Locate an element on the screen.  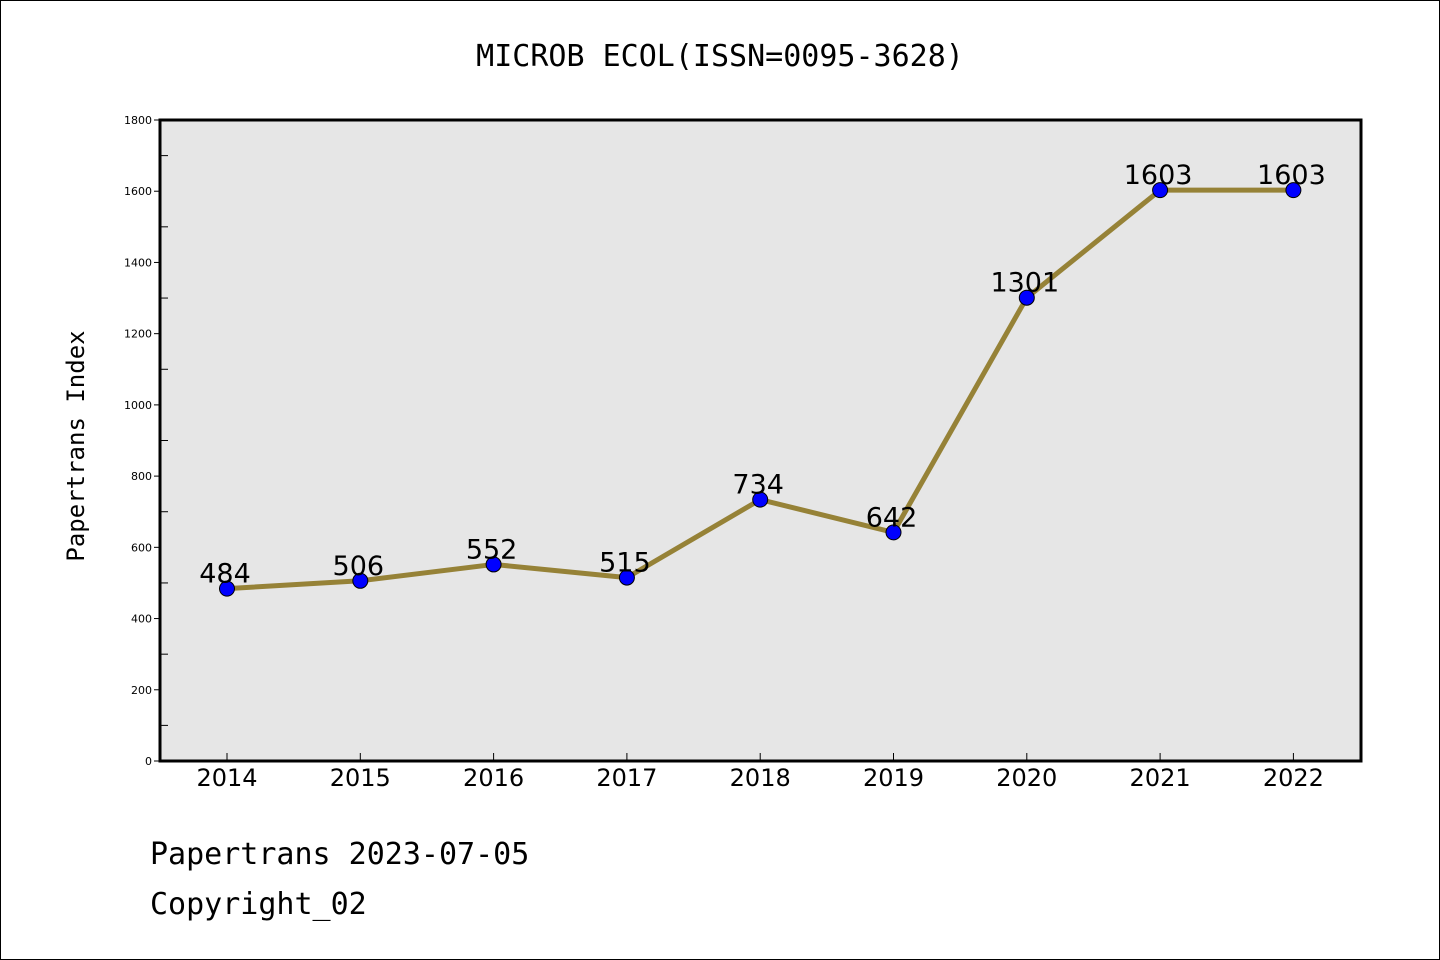
y-tick-label: 400 is located at coordinates (141, 619).